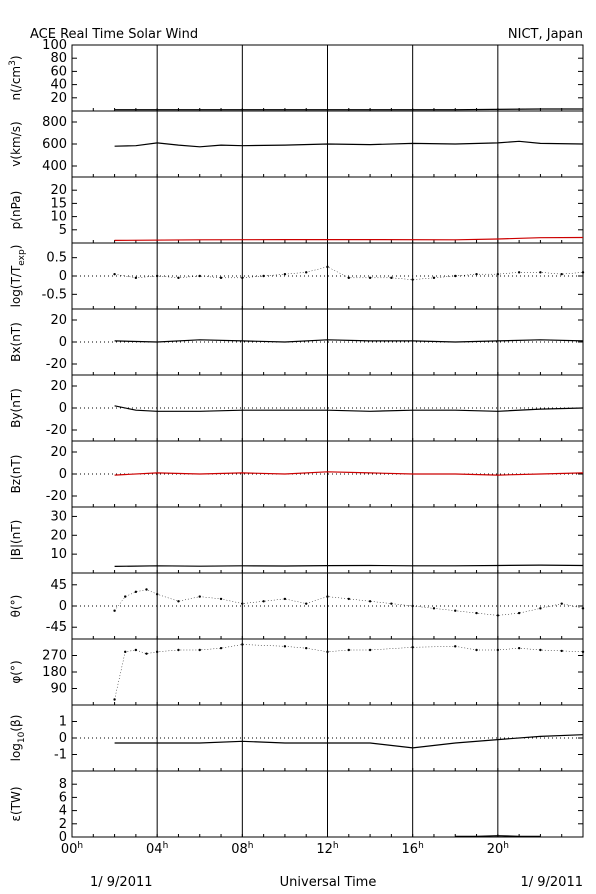  What do you see at coordinates (114, 34) in the screenshot?
I see `chart-title: ACE Real Time Solar Wind` at bounding box center [114, 34].